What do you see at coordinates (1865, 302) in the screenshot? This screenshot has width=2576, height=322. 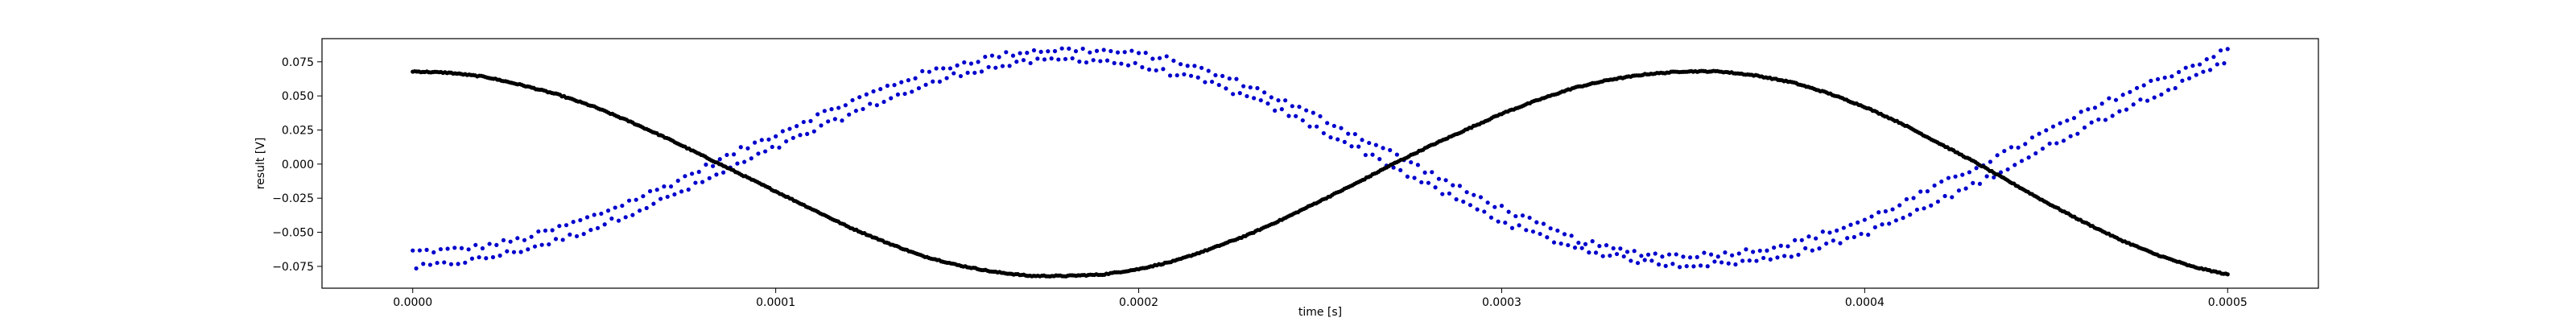 I see `x-tick-label: 0.0004` at bounding box center [1865, 302].